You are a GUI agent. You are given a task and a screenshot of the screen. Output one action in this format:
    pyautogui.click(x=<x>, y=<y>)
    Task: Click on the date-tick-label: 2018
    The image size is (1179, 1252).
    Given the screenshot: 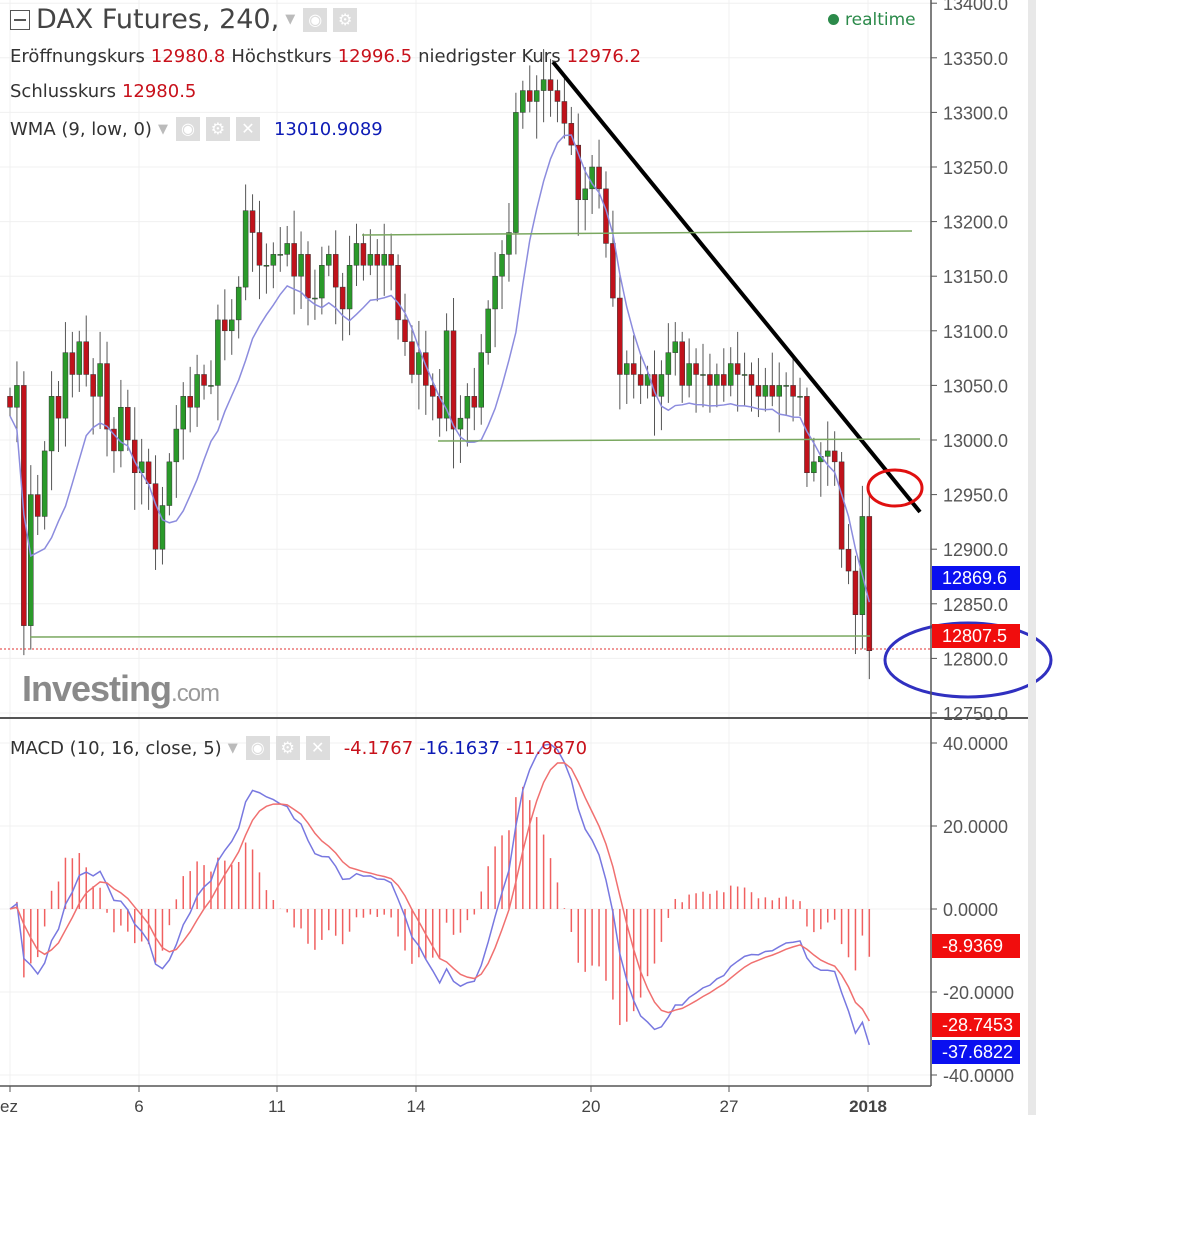 What is the action you would take?
    pyautogui.click(x=868, y=1106)
    